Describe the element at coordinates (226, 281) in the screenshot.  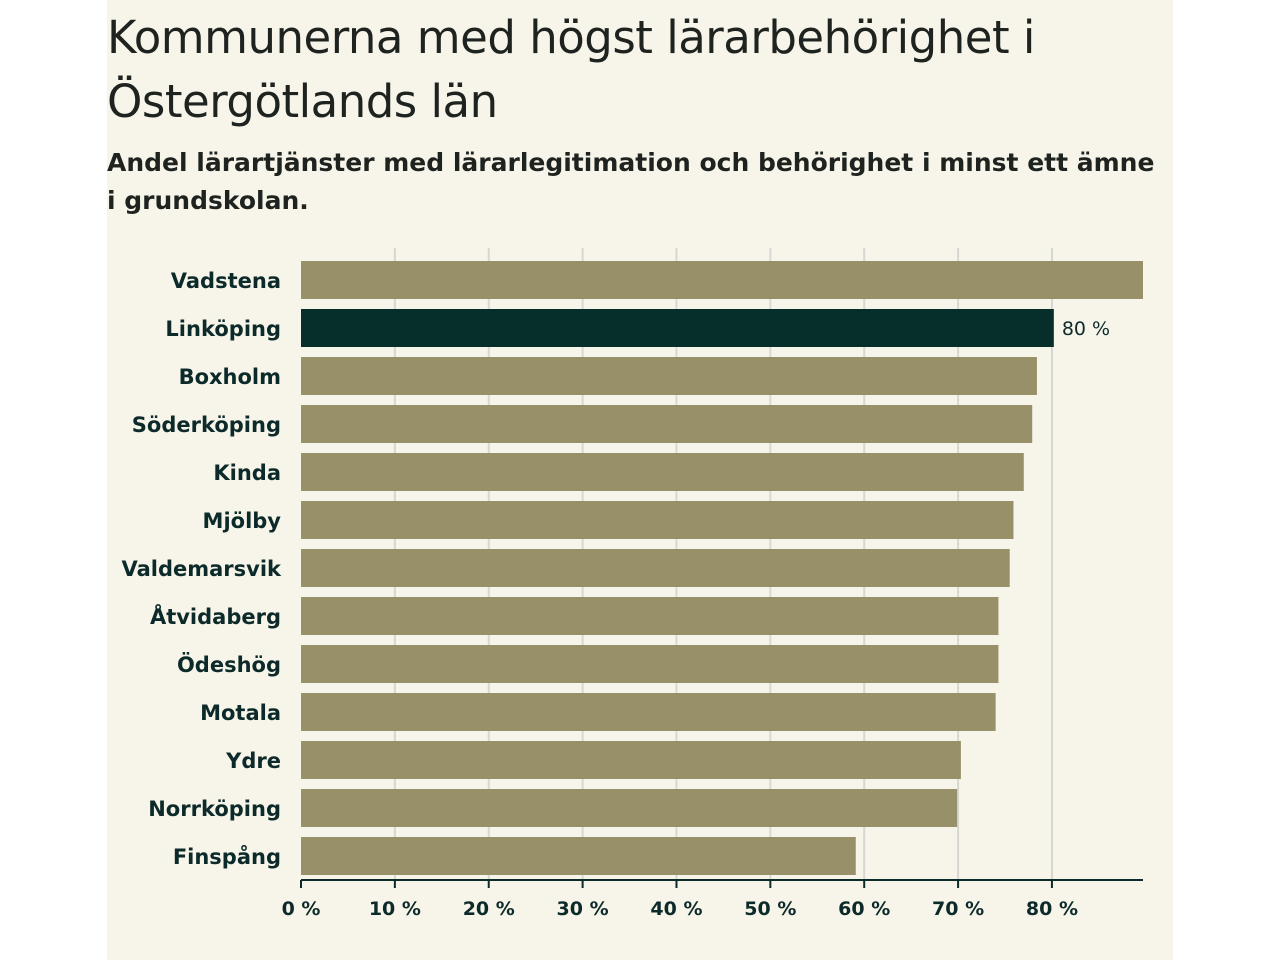
I see `category-label: Vadstena` at that location.